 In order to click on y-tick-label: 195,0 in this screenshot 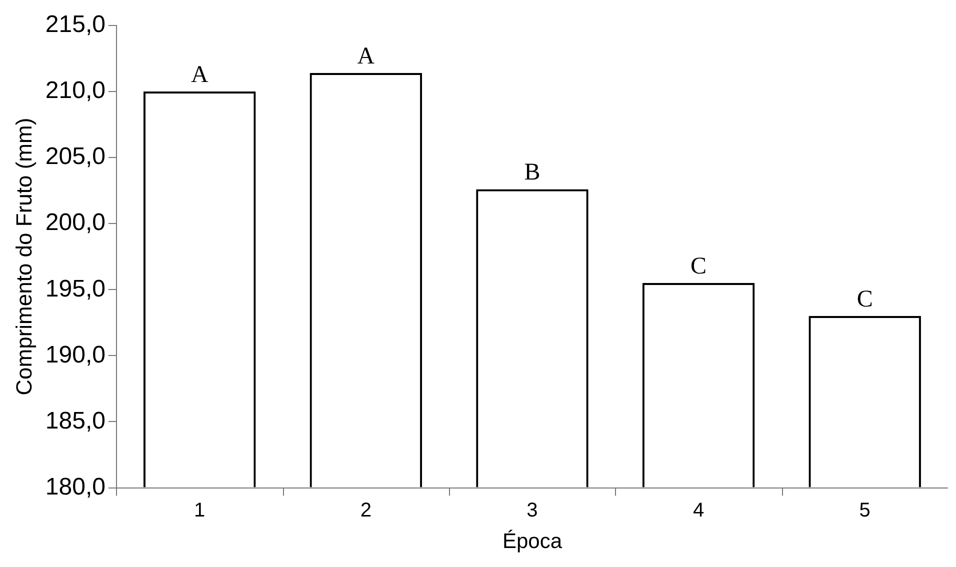, I will do `click(75, 288)`.